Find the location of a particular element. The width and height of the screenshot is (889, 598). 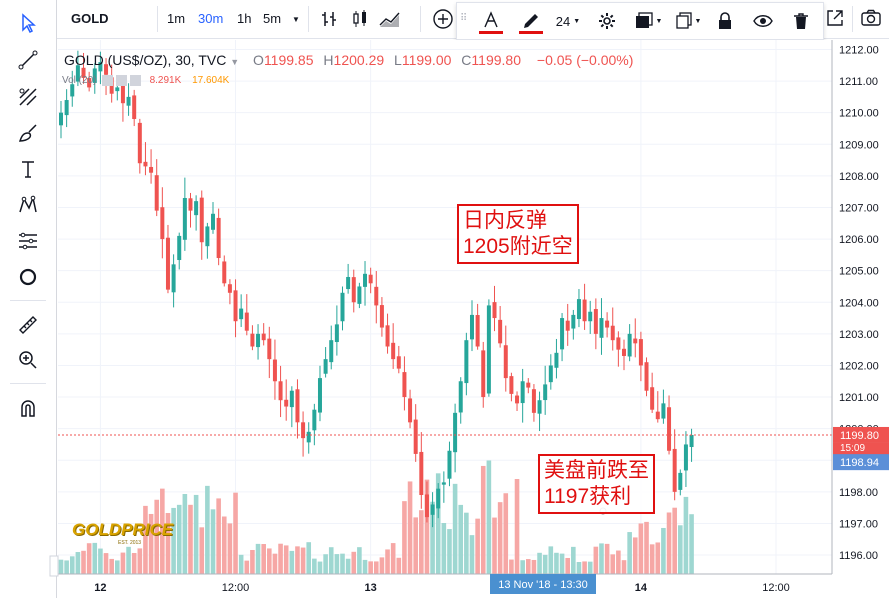

volume-bars is located at coordinates (376, 517).